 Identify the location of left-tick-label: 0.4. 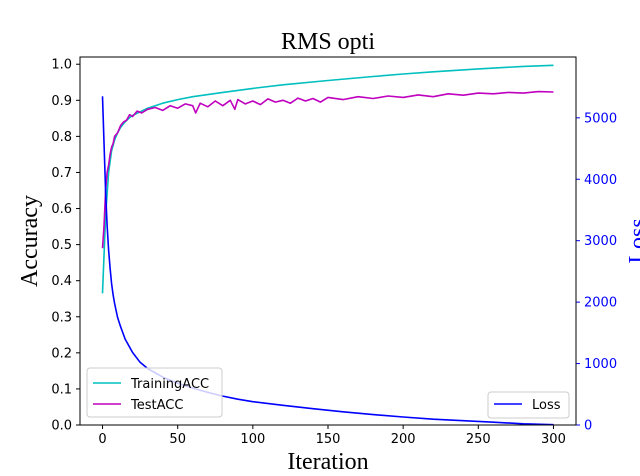
(61, 281).